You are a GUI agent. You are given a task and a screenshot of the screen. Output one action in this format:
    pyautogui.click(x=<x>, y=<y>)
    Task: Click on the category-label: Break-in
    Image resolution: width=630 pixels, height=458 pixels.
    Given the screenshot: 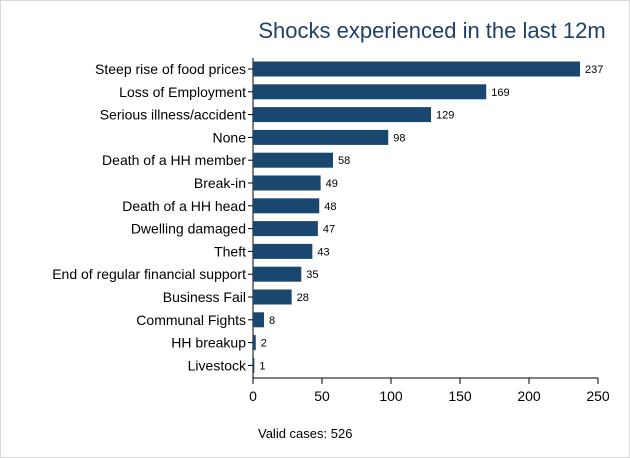 What is the action you would take?
    pyautogui.click(x=220, y=183)
    